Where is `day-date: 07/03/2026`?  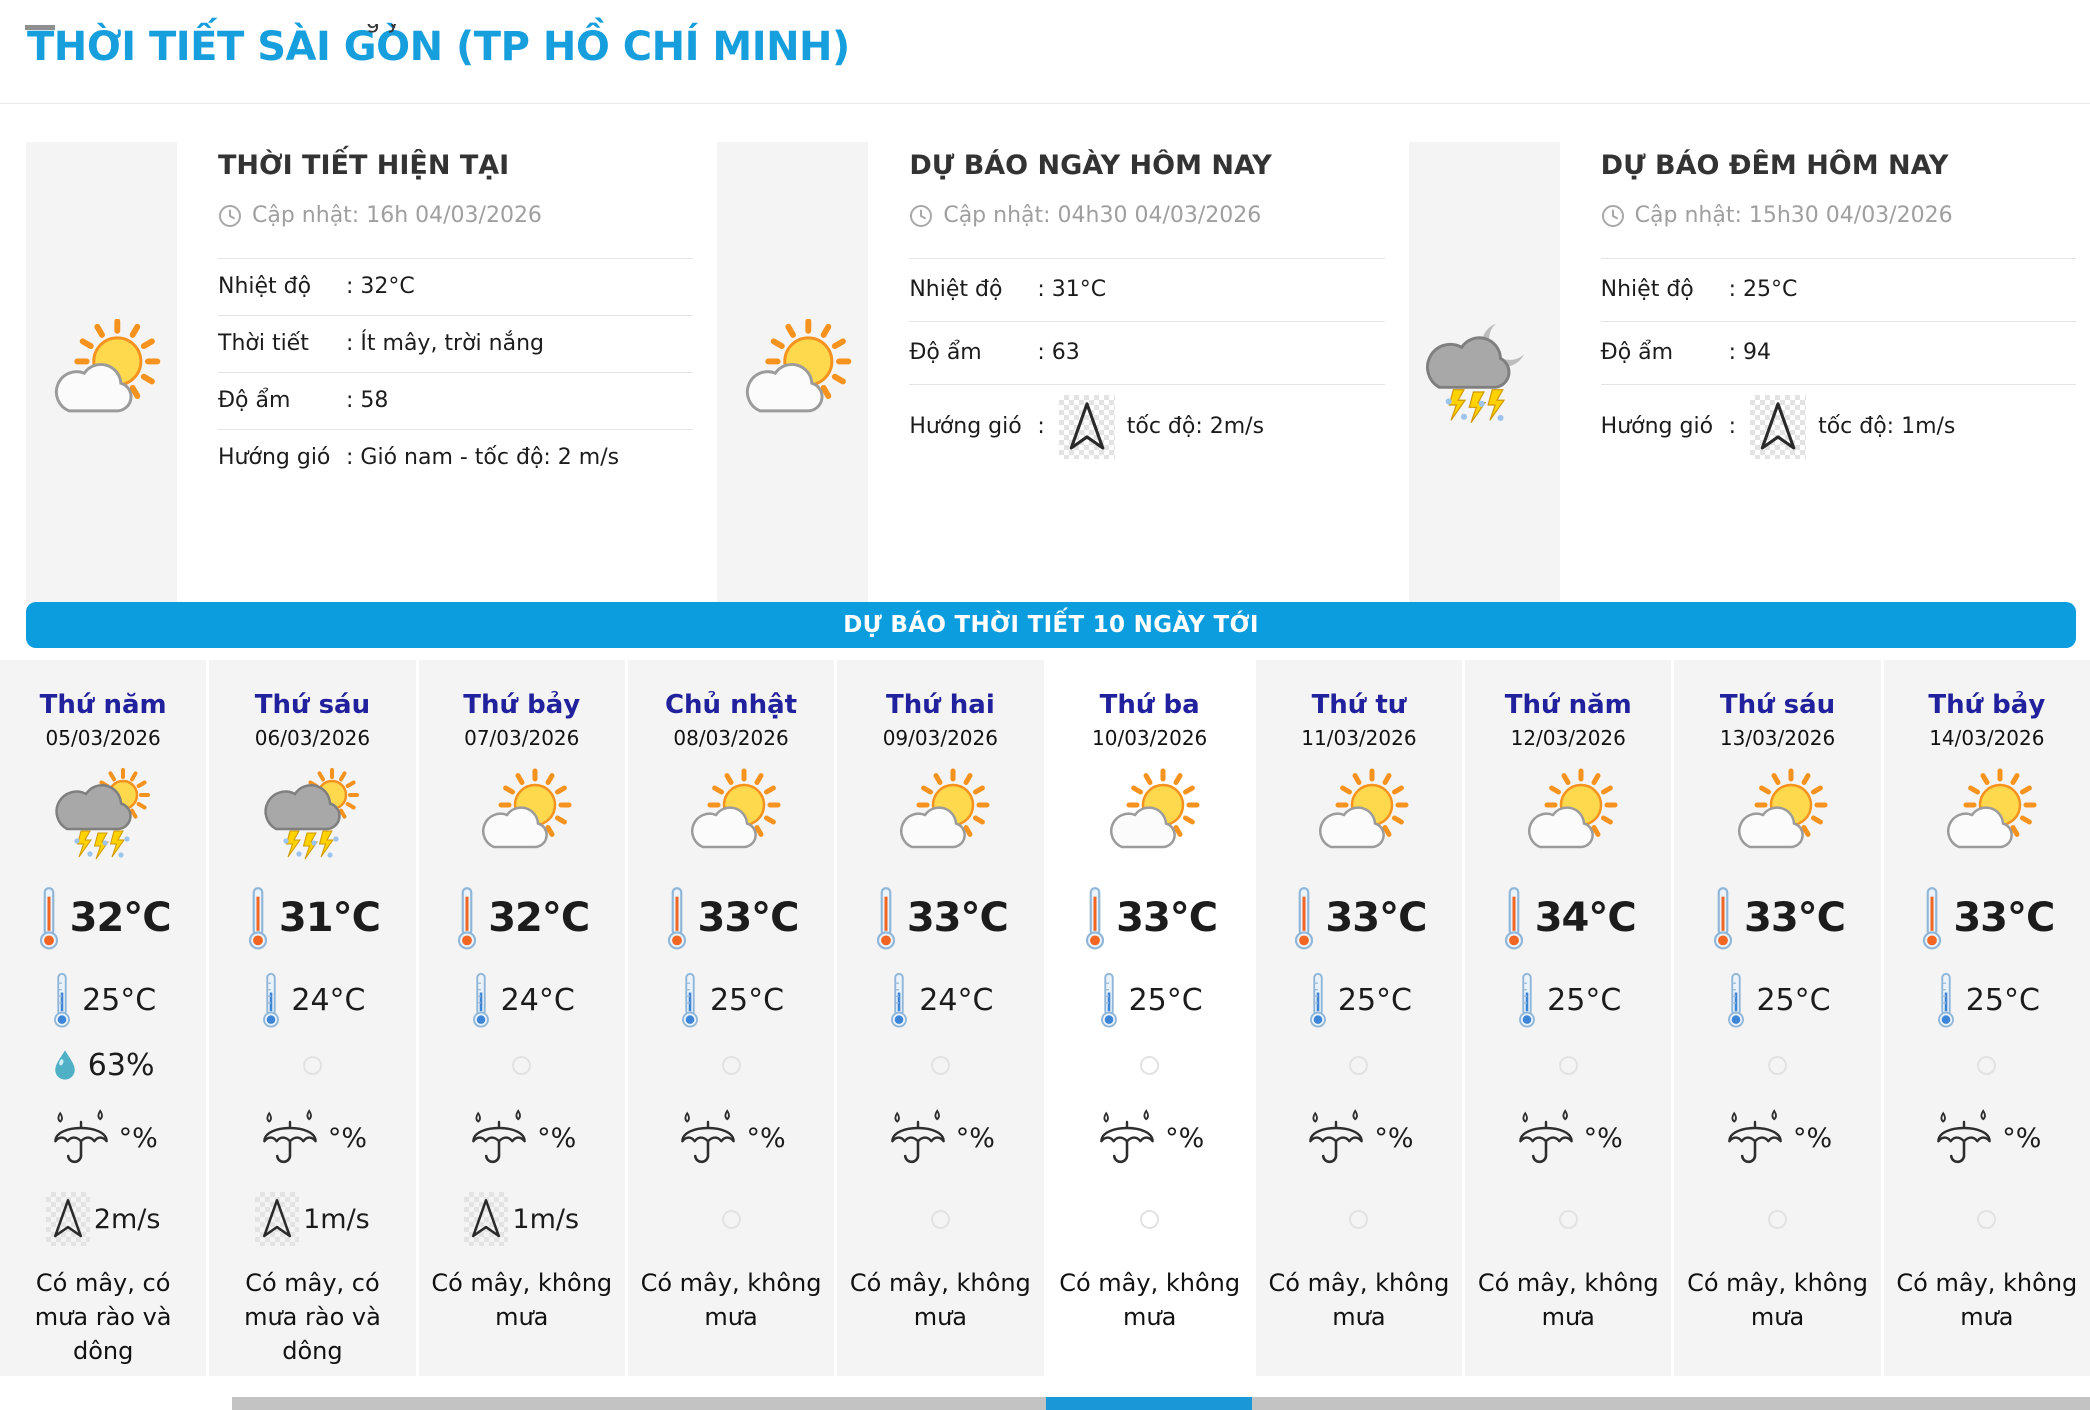
day-date: 07/03/2026 is located at coordinates (522, 738).